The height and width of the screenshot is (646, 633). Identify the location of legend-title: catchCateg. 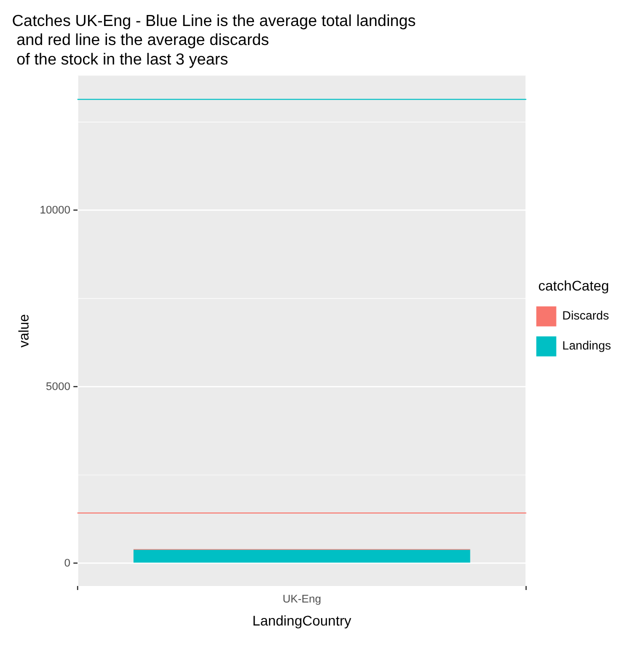
(574, 285).